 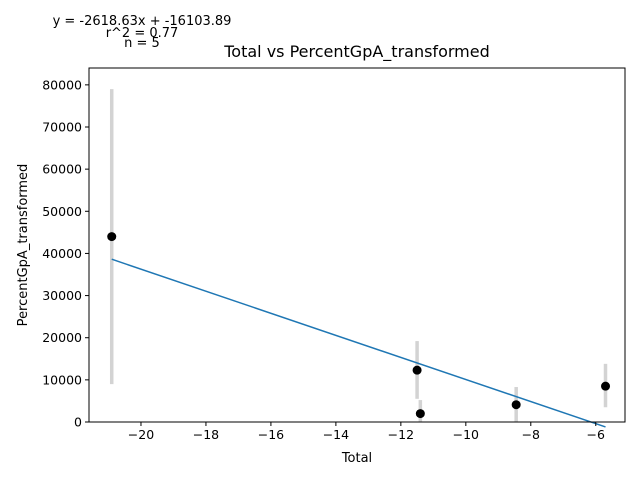 I want to click on x-tick-label: −12, so click(x=401, y=434).